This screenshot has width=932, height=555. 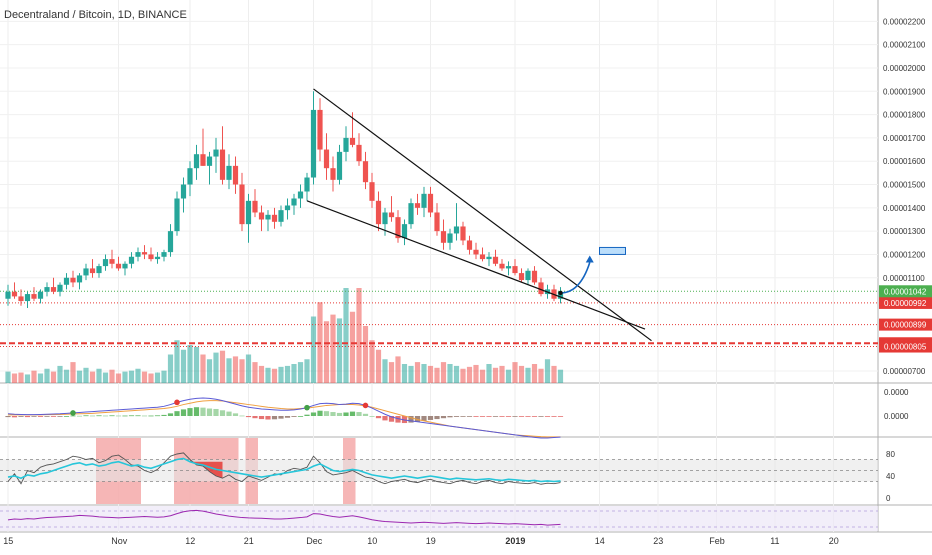 What do you see at coordinates (190, 541) in the screenshot?
I see `time-tick-label: 12` at bounding box center [190, 541].